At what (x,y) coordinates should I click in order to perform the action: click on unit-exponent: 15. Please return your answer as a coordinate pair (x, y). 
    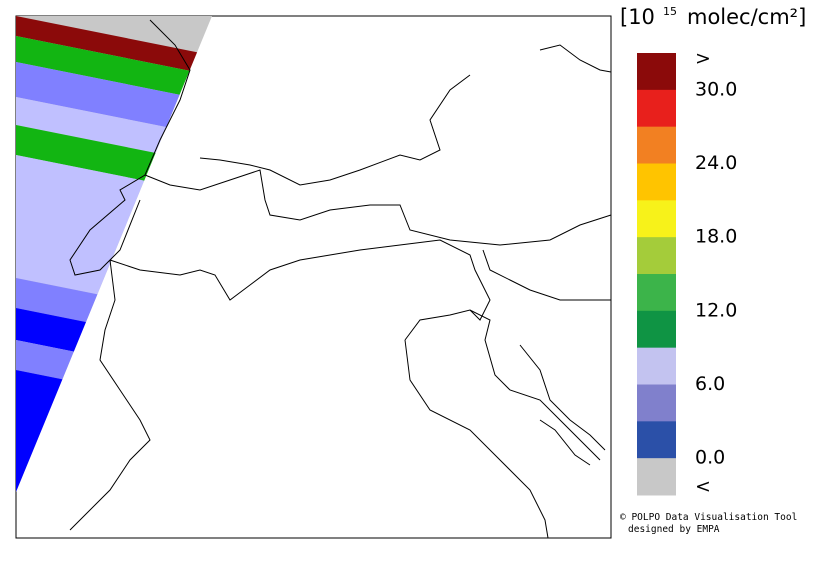
    Looking at the image, I should click on (670, 11).